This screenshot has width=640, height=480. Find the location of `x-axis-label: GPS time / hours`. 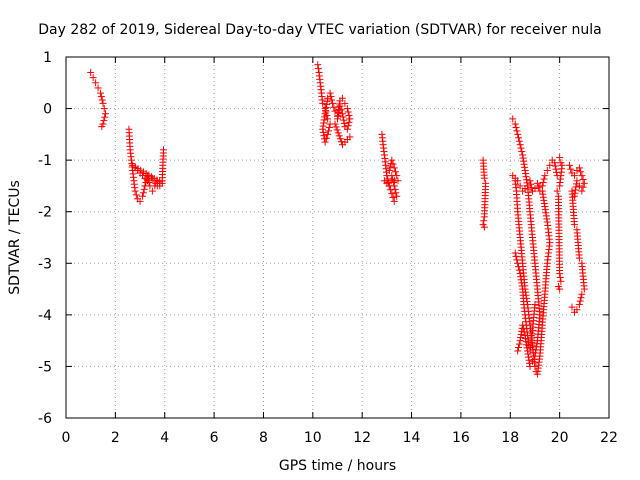

x-axis-label: GPS time / hours is located at coordinates (337, 466).